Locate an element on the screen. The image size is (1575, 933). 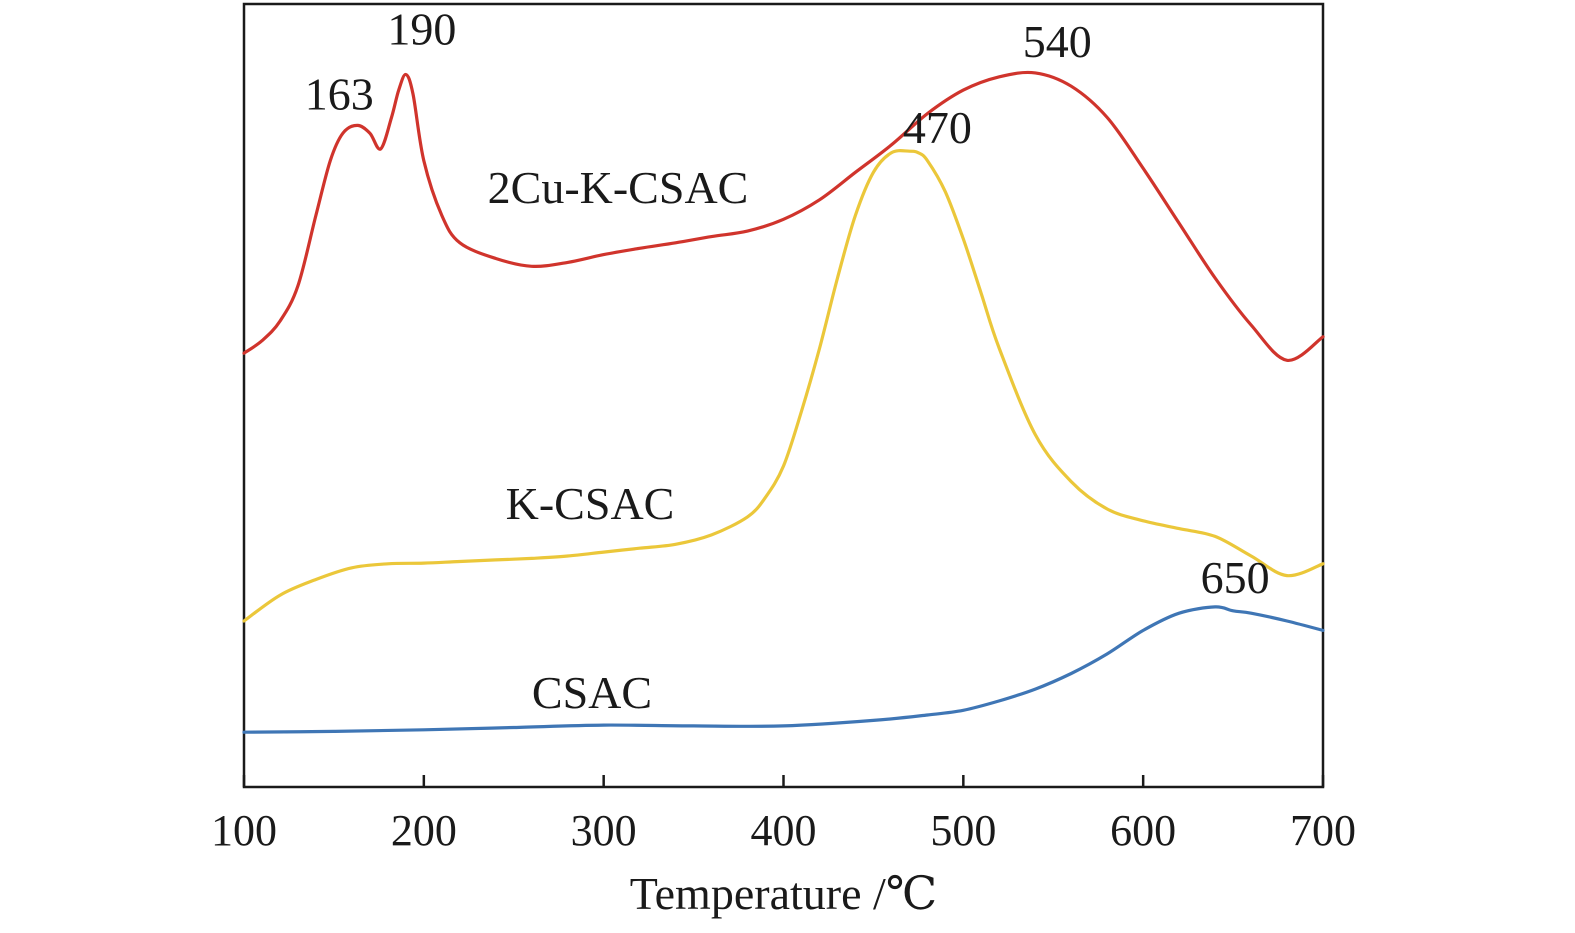
x-tick-label-400: 400 is located at coordinates (784, 830).